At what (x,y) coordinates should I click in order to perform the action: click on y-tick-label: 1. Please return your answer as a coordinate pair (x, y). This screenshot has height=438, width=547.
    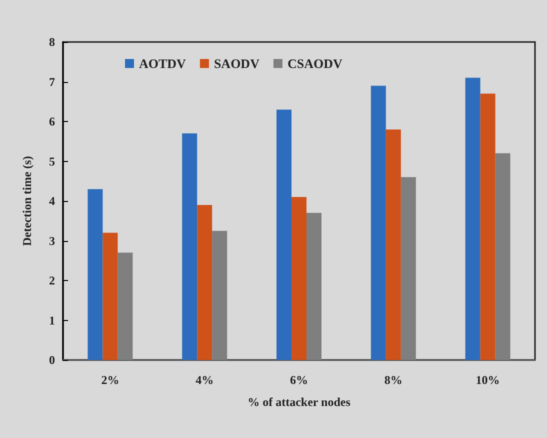
    Looking at the image, I should click on (52, 320).